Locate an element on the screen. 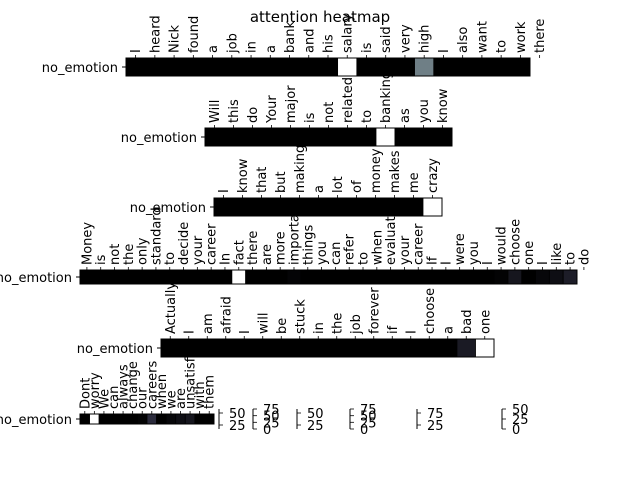 Image resolution: width=640 pixels, height=480 pixels. token-label: the is located at coordinates (129, 254).